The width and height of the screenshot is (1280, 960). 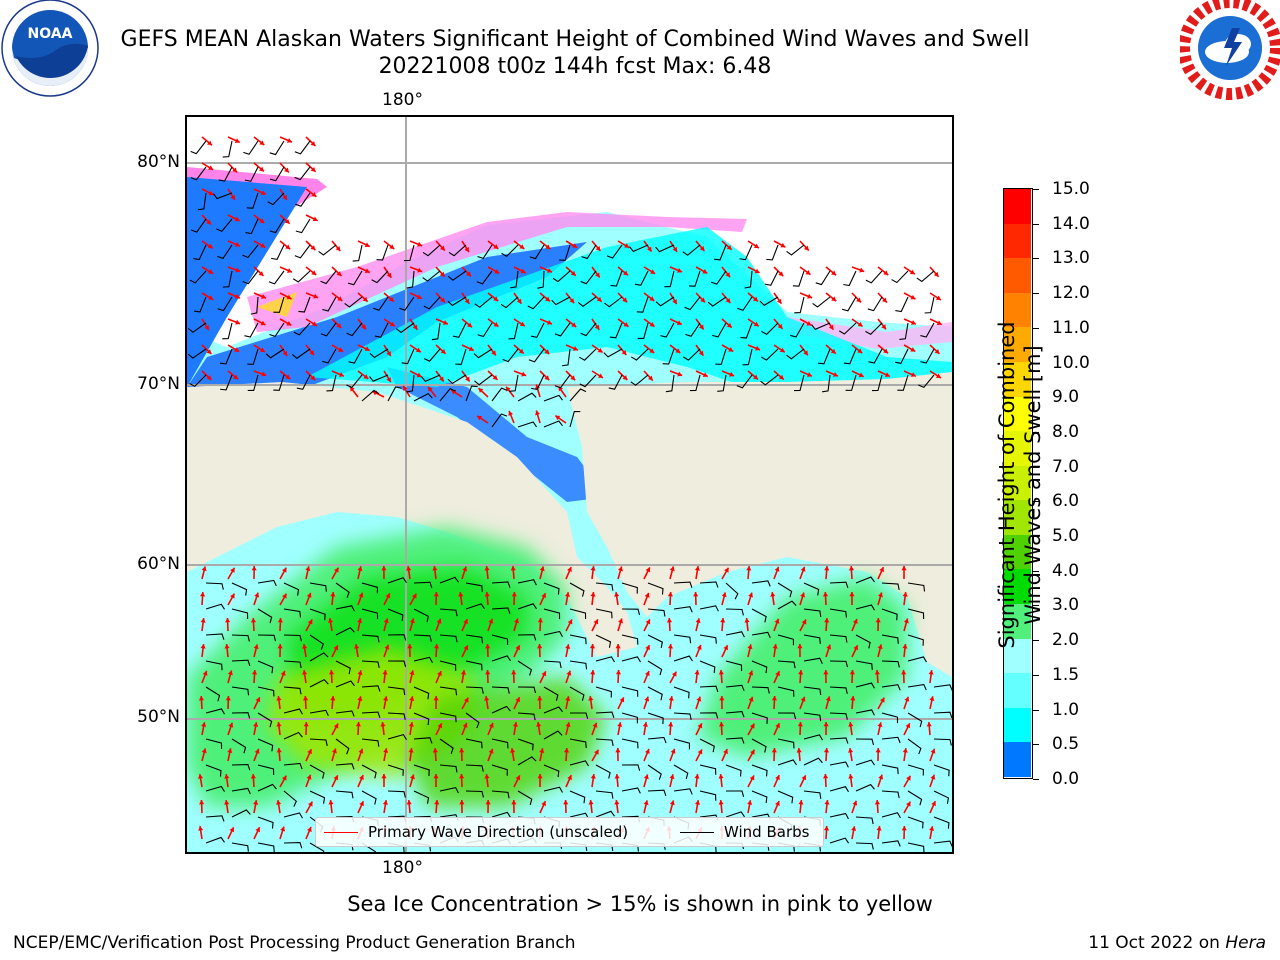 I want to click on arctic-region, so click(x=569, y=232).